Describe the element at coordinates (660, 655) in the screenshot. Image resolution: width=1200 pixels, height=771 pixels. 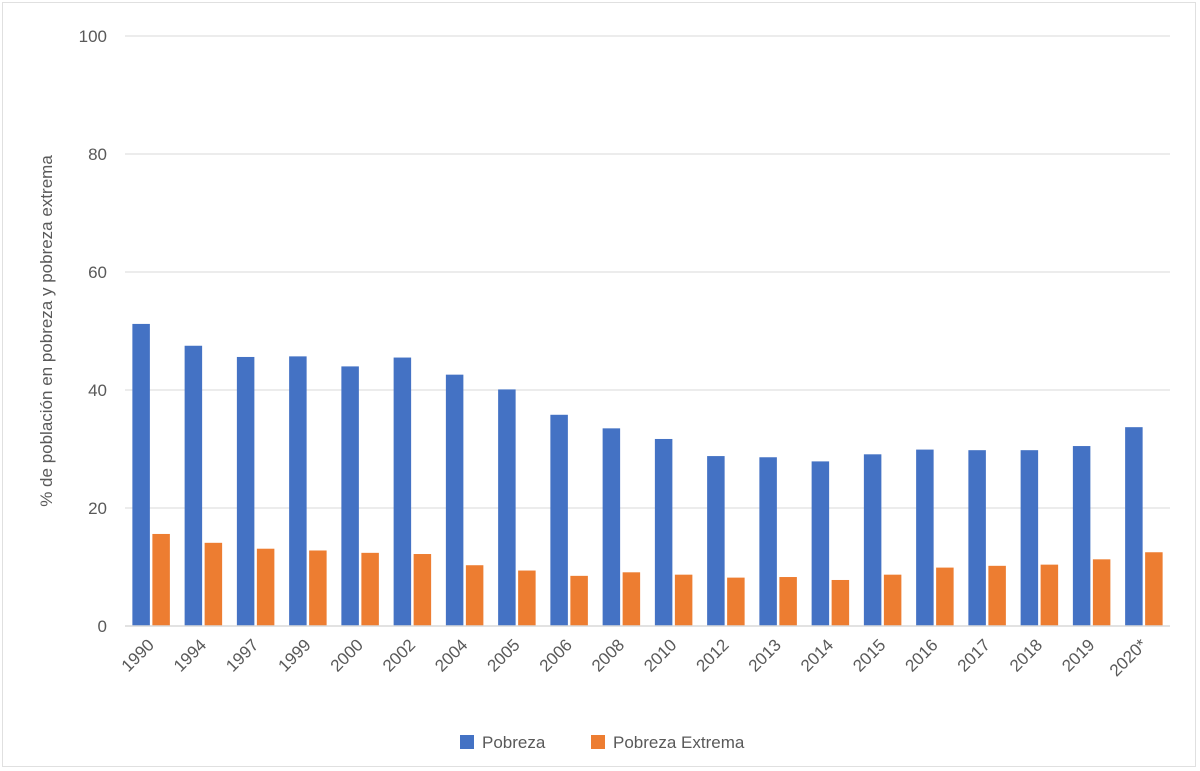
I see `x-tick-label: 2010` at that location.